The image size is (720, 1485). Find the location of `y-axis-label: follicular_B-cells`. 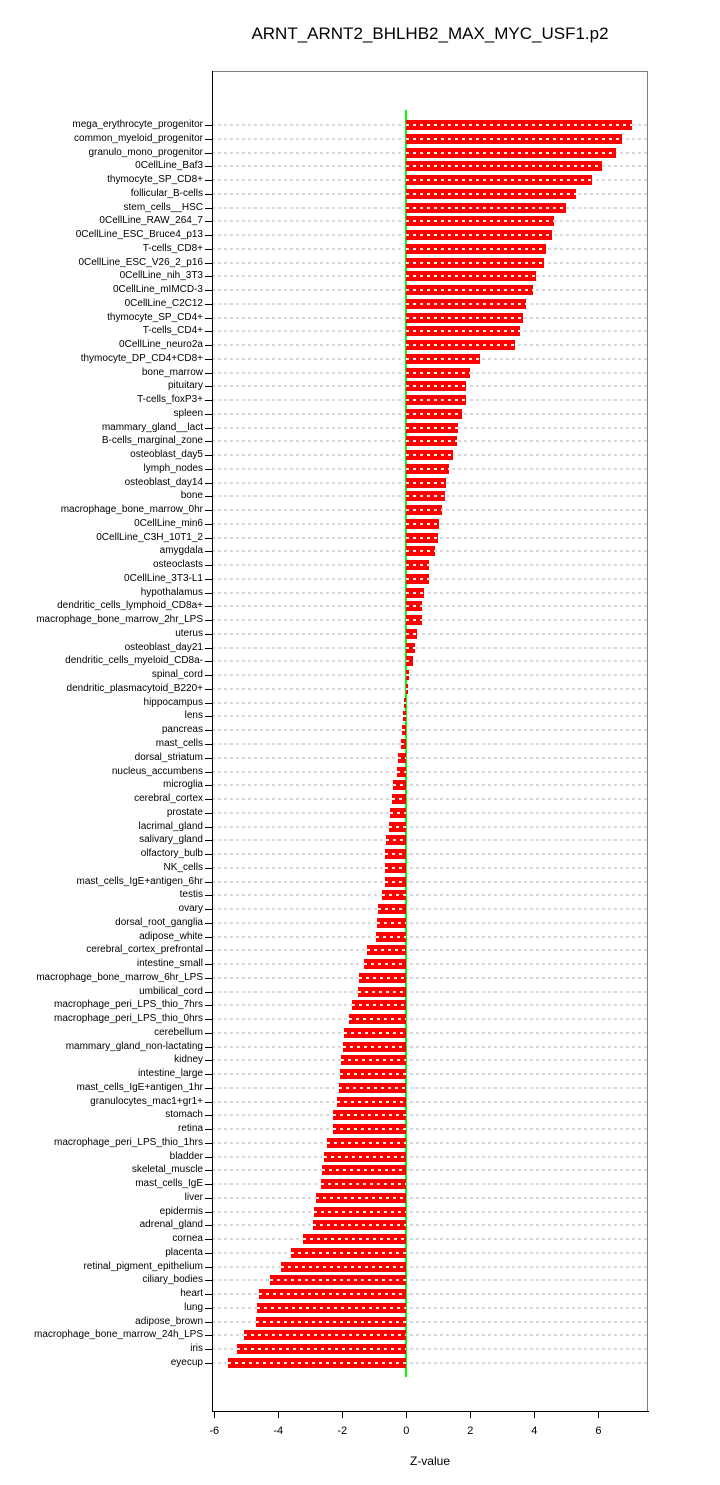

y-axis-label: follicular_B-cells is located at coordinates (166, 193).